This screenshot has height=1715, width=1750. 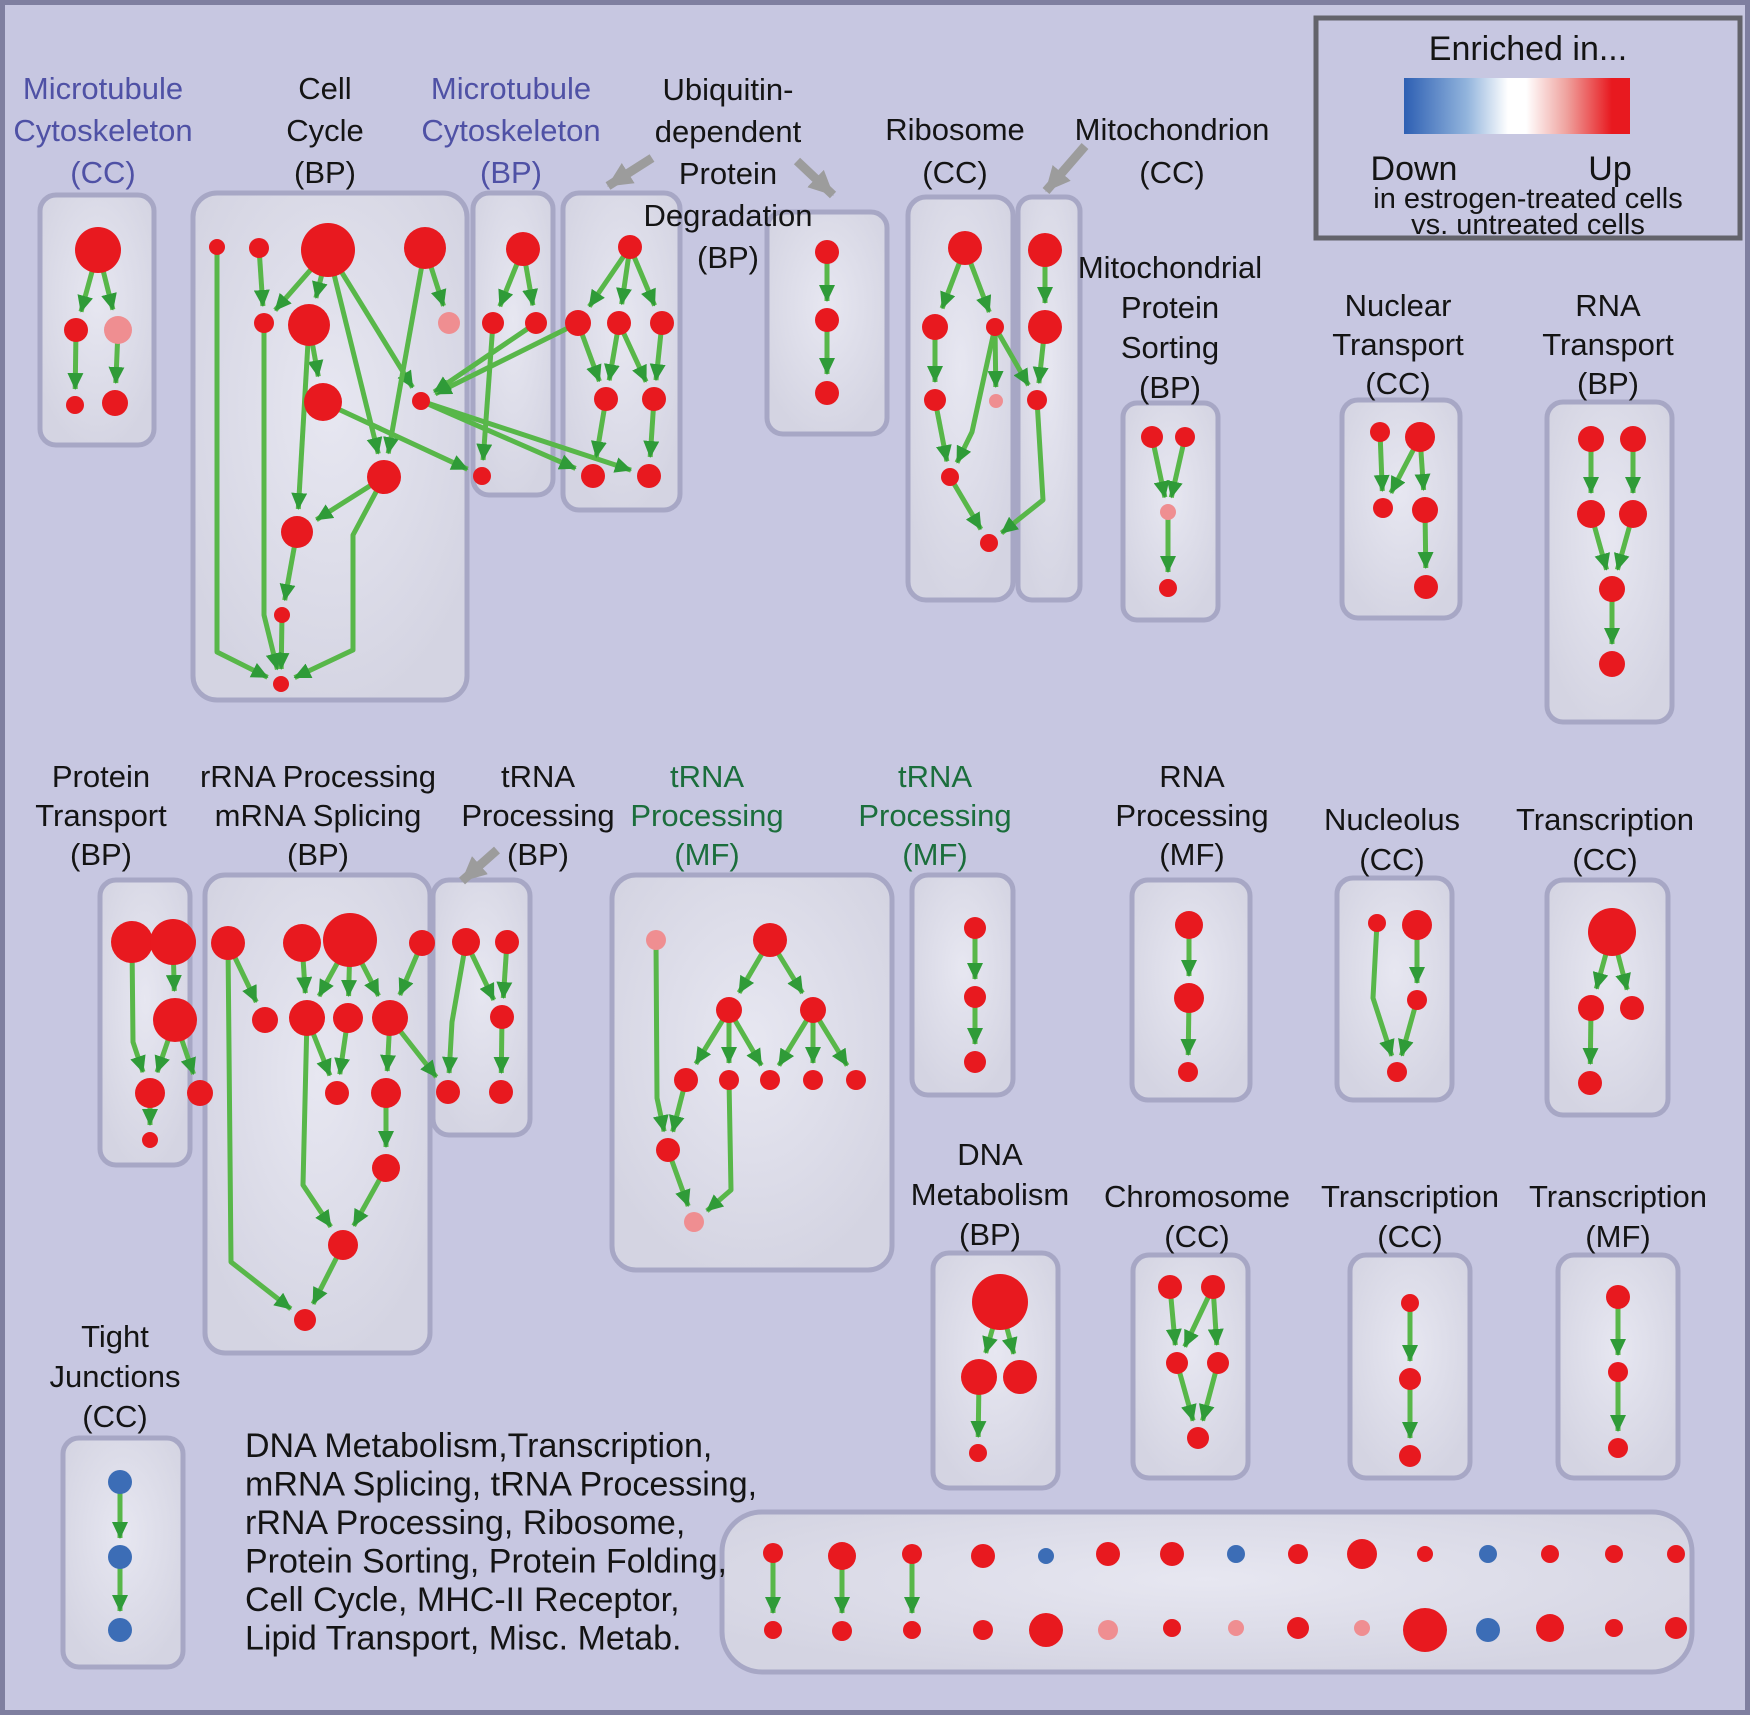 What do you see at coordinates (1168, 588) in the screenshot?
I see `node-S4` at bounding box center [1168, 588].